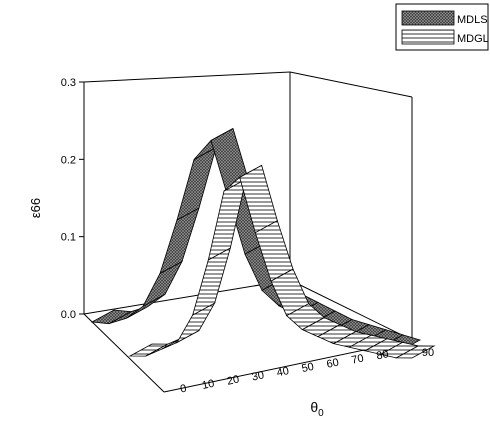  Describe the element at coordinates (428, 353) in the screenshot. I see `x-tick-label: 90` at that location.